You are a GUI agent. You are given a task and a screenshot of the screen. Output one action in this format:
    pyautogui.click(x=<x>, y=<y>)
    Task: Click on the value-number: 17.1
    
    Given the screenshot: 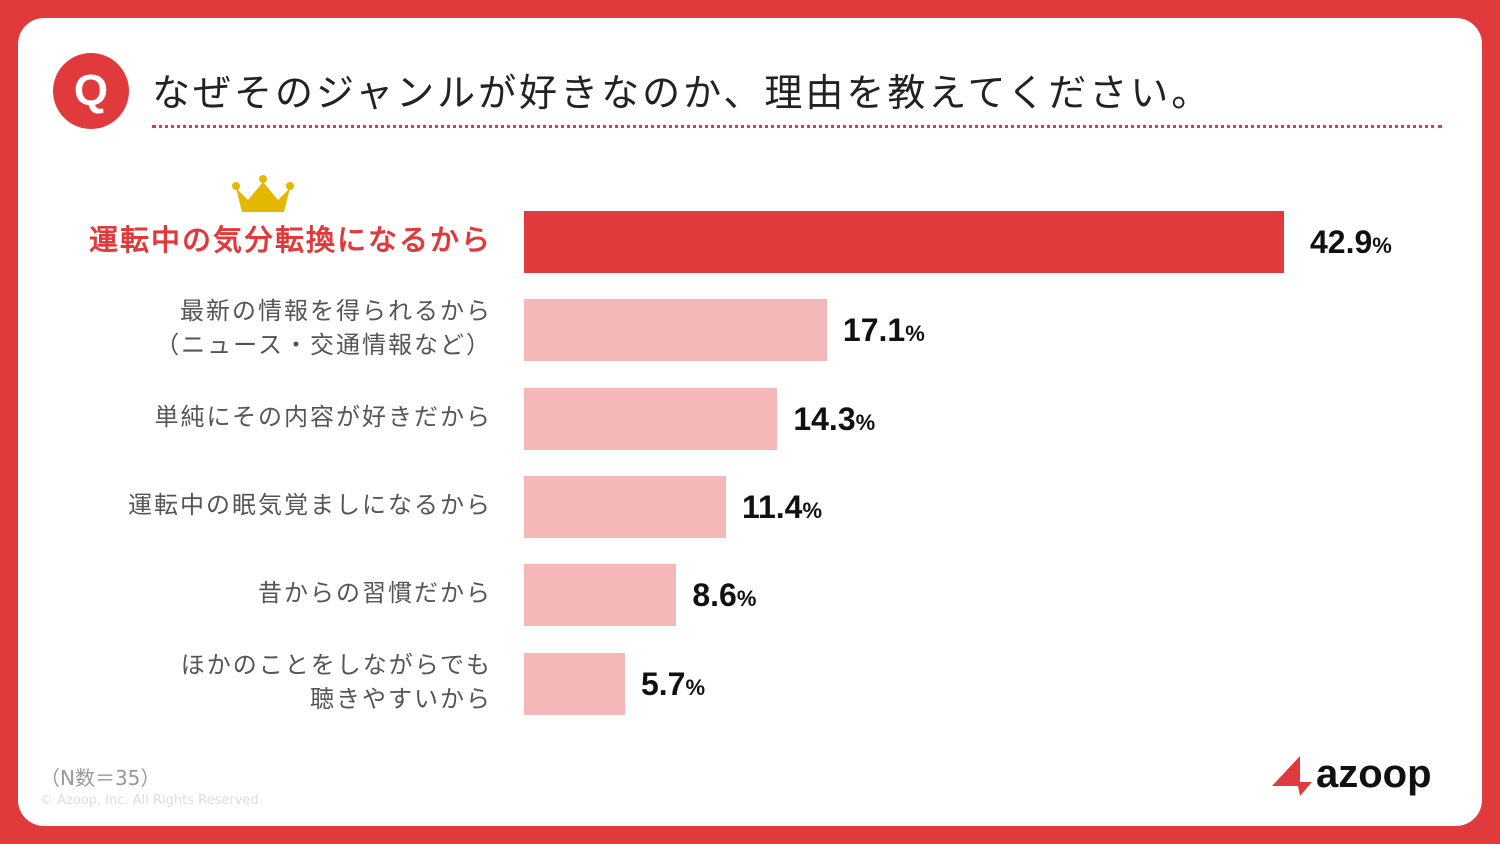 What is the action you would take?
    pyautogui.click(x=874, y=330)
    